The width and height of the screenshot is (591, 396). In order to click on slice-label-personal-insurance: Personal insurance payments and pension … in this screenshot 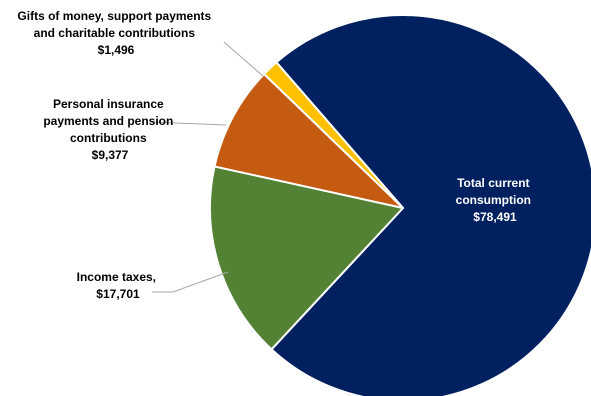, I will do `click(109, 129)`.